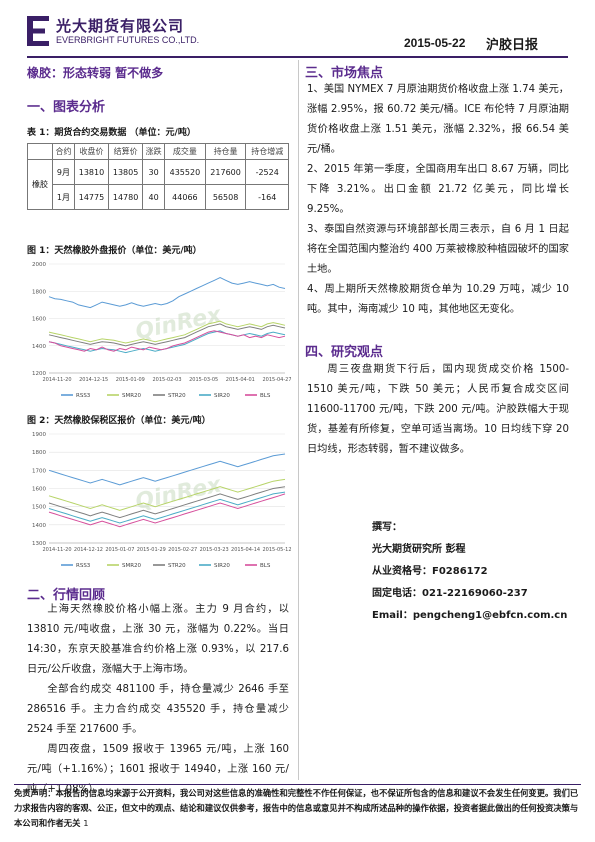 The height and width of the screenshot is (842, 595). What do you see at coordinates (177, 566) in the screenshot?
I see `legend-label: STR20` at bounding box center [177, 566].